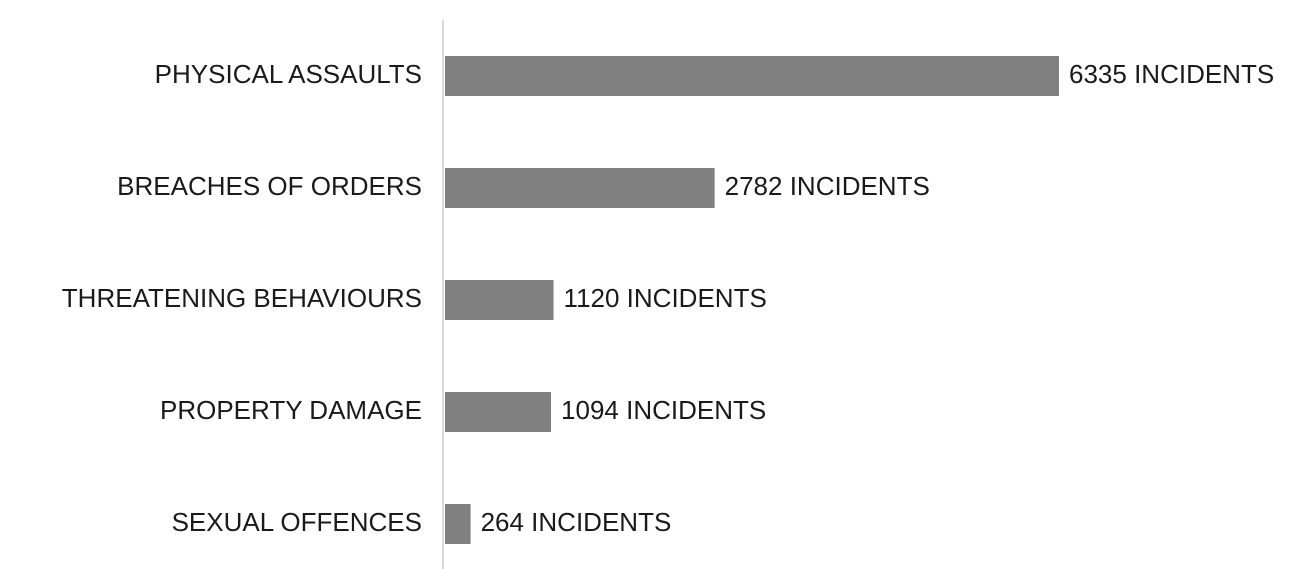  Describe the element at coordinates (297, 522) in the screenshot. I see `category-label: SEXUAL OFFENCES` at that location.